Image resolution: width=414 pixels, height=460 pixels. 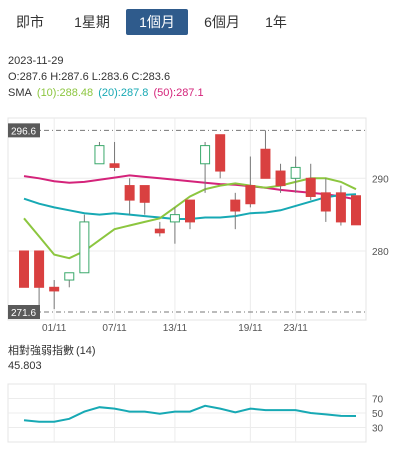 What do you see at coordinates (175, 328) in the screenshot?
I see `x-tick-13/11: 13/11` at bounding box center [175, 328].